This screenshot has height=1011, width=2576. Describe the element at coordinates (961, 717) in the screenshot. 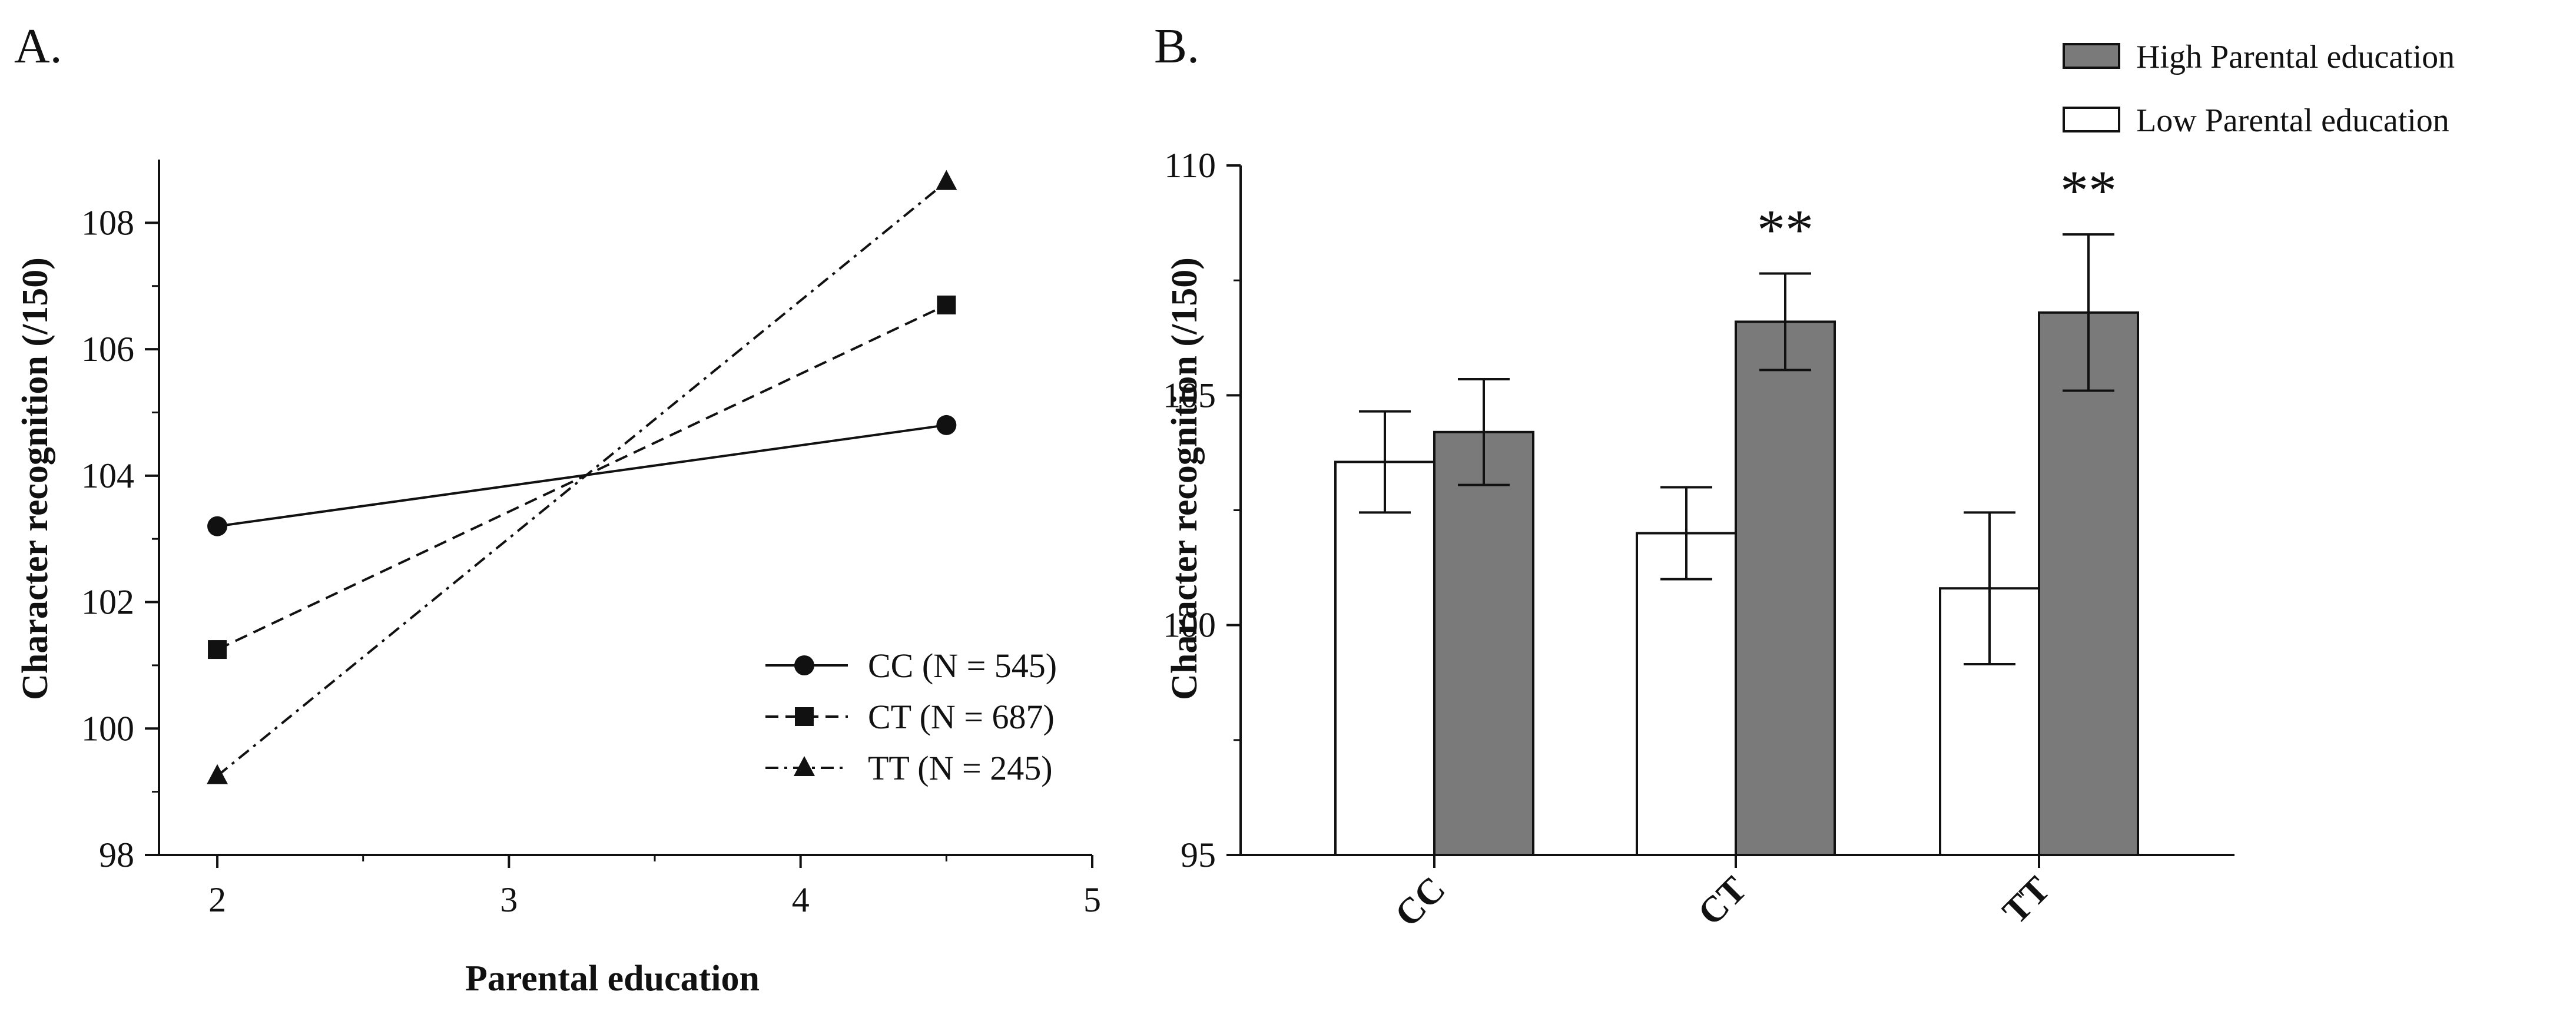

I see `legend-label: CT (N = 687)` at that location.